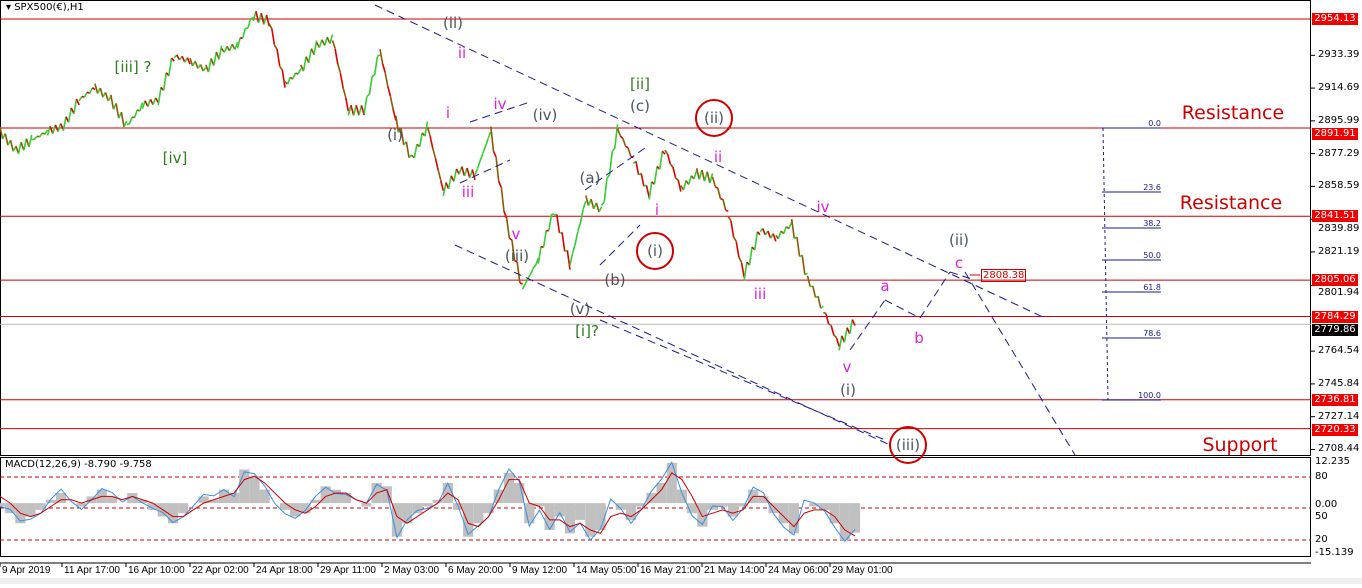  Describe the element at coordinates (1335, 400) in the screenshot. I see `price-level-label: 2736.81` at that location.